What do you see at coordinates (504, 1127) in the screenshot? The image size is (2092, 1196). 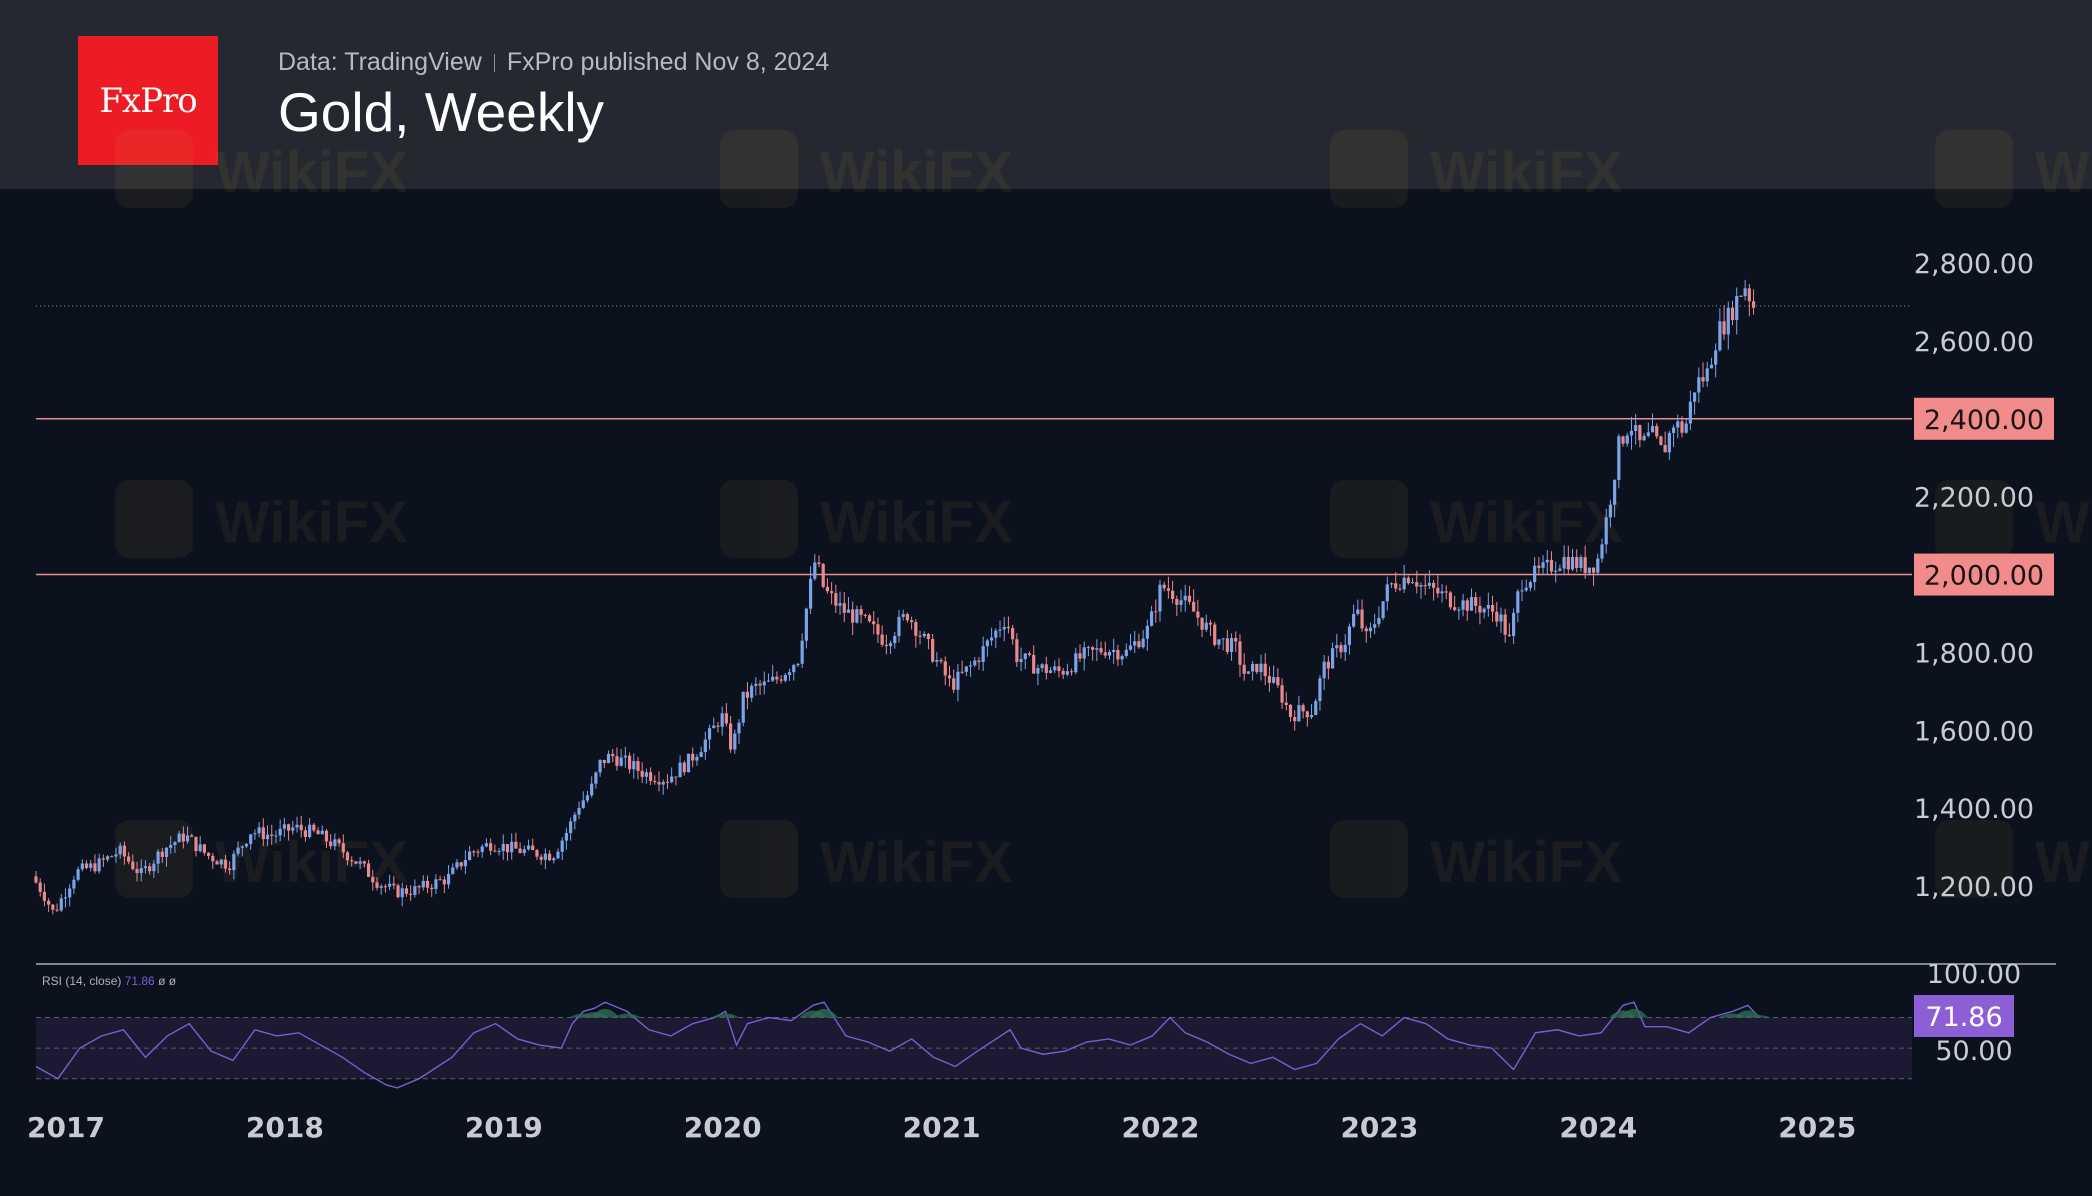 I see `x-axis-year-label: 2019` at bounding box center [504, 1127].